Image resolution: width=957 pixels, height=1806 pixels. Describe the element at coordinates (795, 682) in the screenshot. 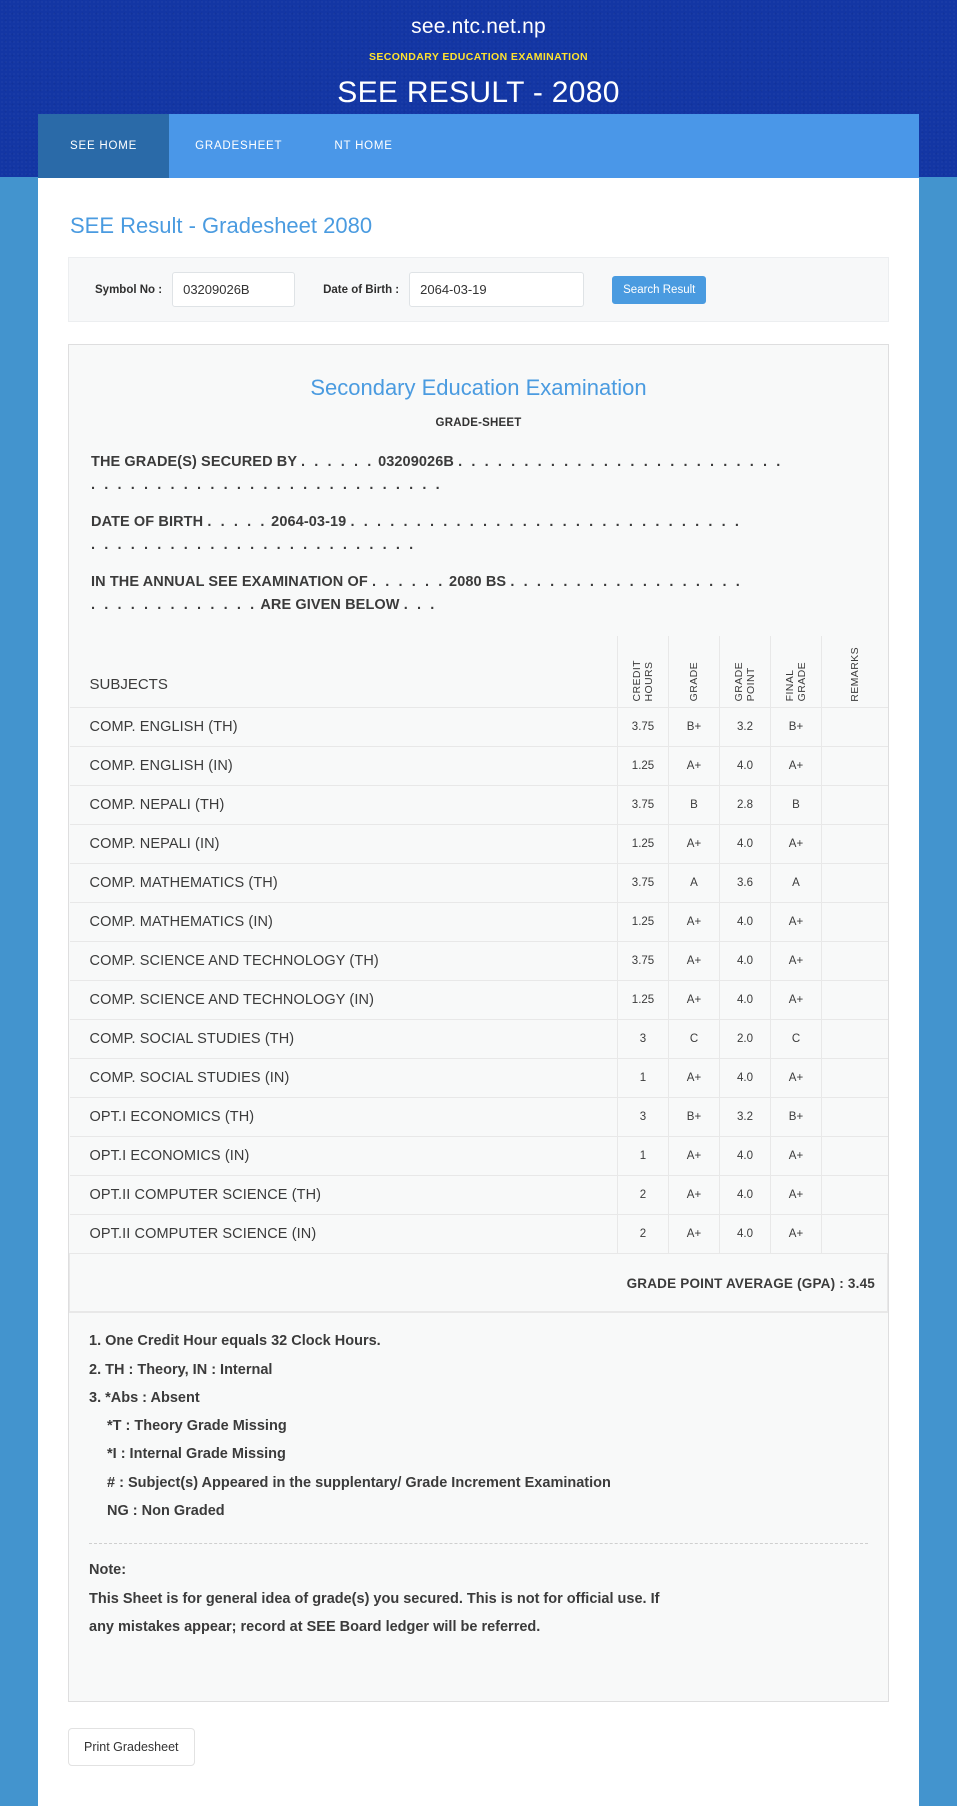

I see `header-final-grade-label: FINAL GRADE` at that location.